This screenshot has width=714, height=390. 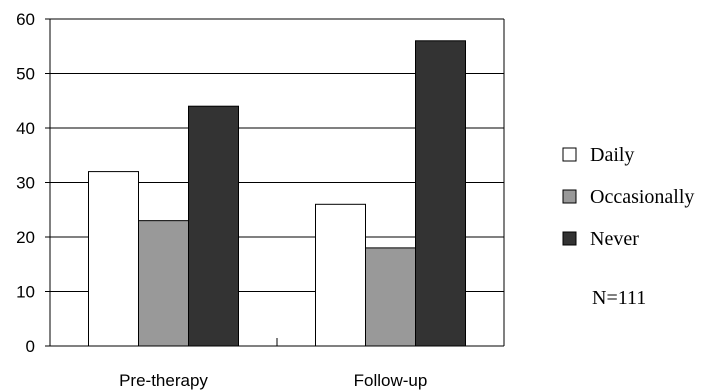 I want to click on legend-swatch-occasionally, so click(x=569, y=196).